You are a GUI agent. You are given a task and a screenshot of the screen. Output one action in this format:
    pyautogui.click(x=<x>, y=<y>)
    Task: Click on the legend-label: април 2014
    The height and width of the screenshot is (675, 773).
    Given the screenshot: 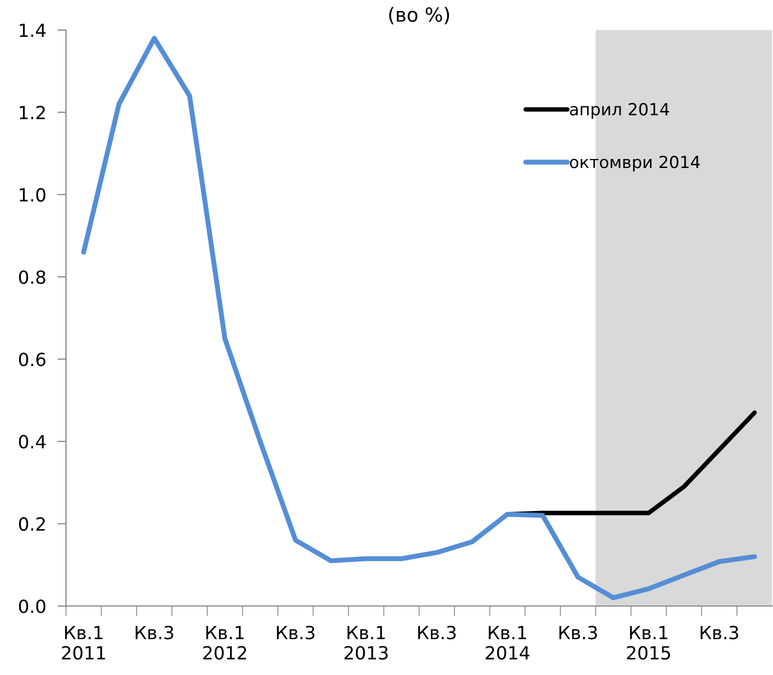 What is the action you would take?
    pyautogui.click(x=619, y=110)
    